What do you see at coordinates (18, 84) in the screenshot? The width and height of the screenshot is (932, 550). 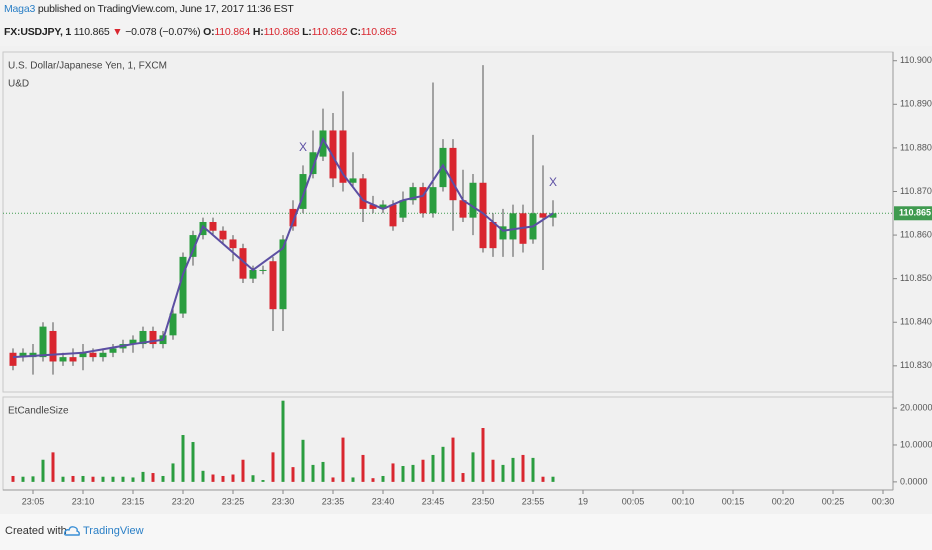 I see `overlay-legend: U&D` at bounding box center [18, 84].